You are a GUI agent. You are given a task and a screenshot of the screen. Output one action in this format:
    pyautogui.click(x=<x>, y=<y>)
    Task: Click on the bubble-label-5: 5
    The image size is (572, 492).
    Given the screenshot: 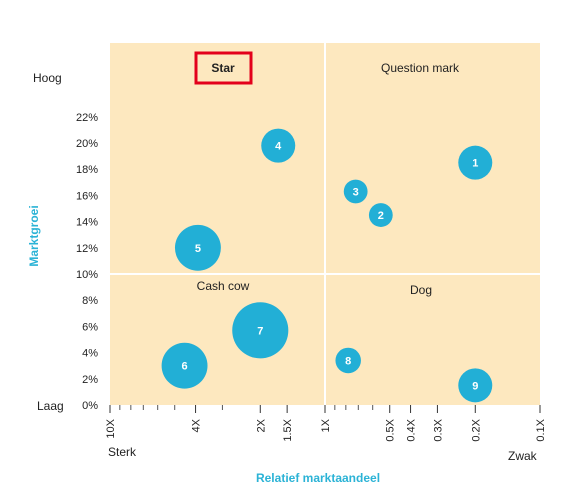 What is the action you would take?
    pyautogui.click(x=198, y=249)
    